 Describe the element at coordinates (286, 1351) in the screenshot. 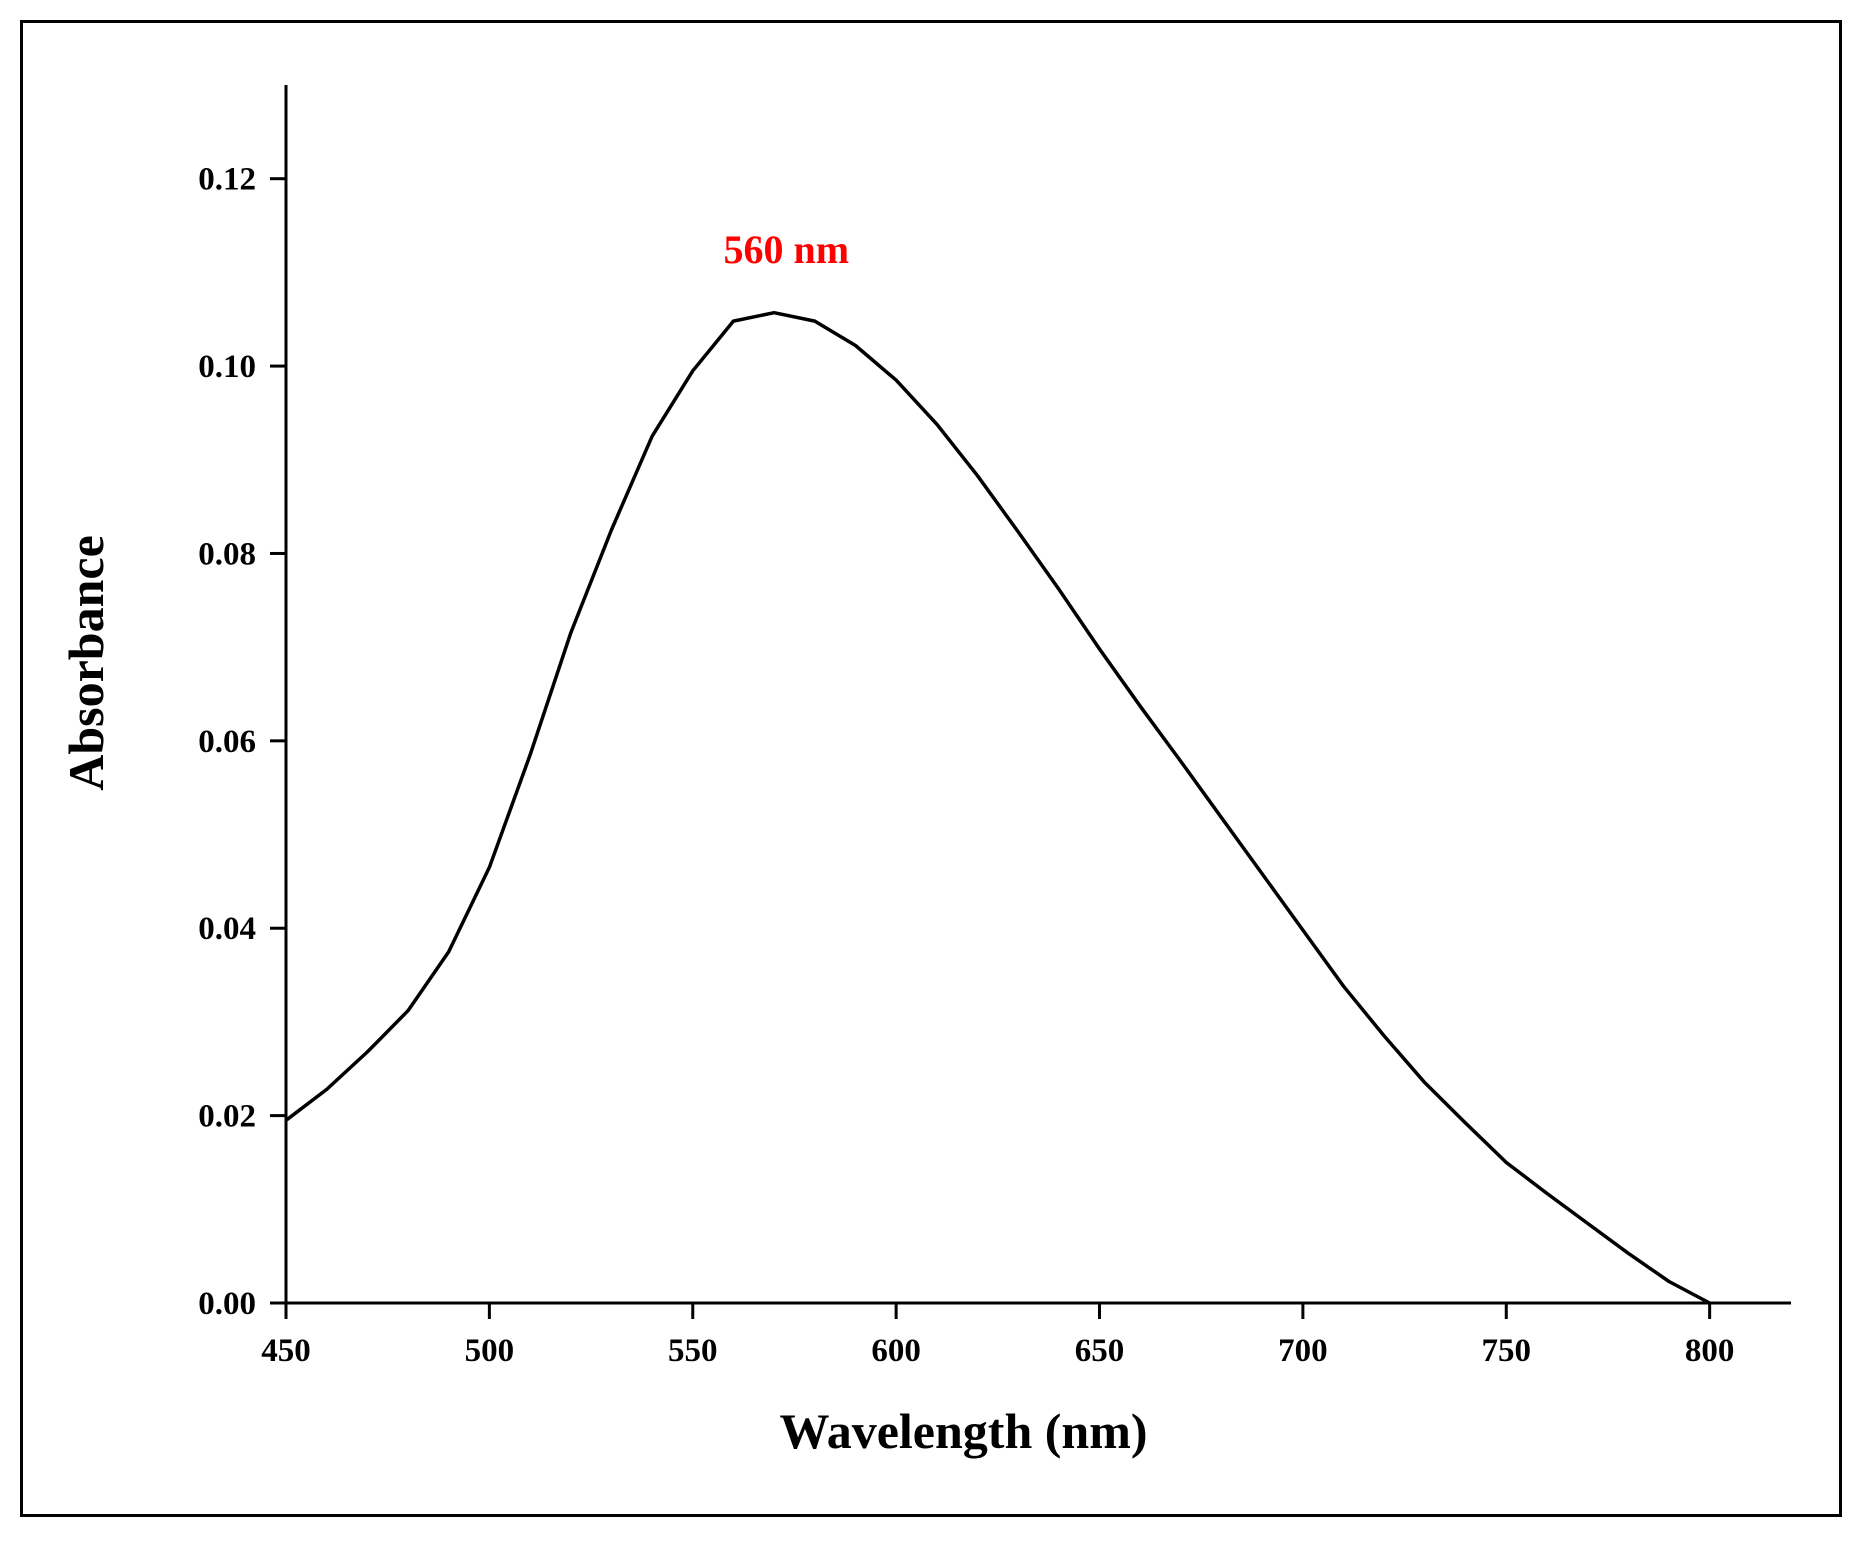

I see `x-tick-label: 450` at that location.